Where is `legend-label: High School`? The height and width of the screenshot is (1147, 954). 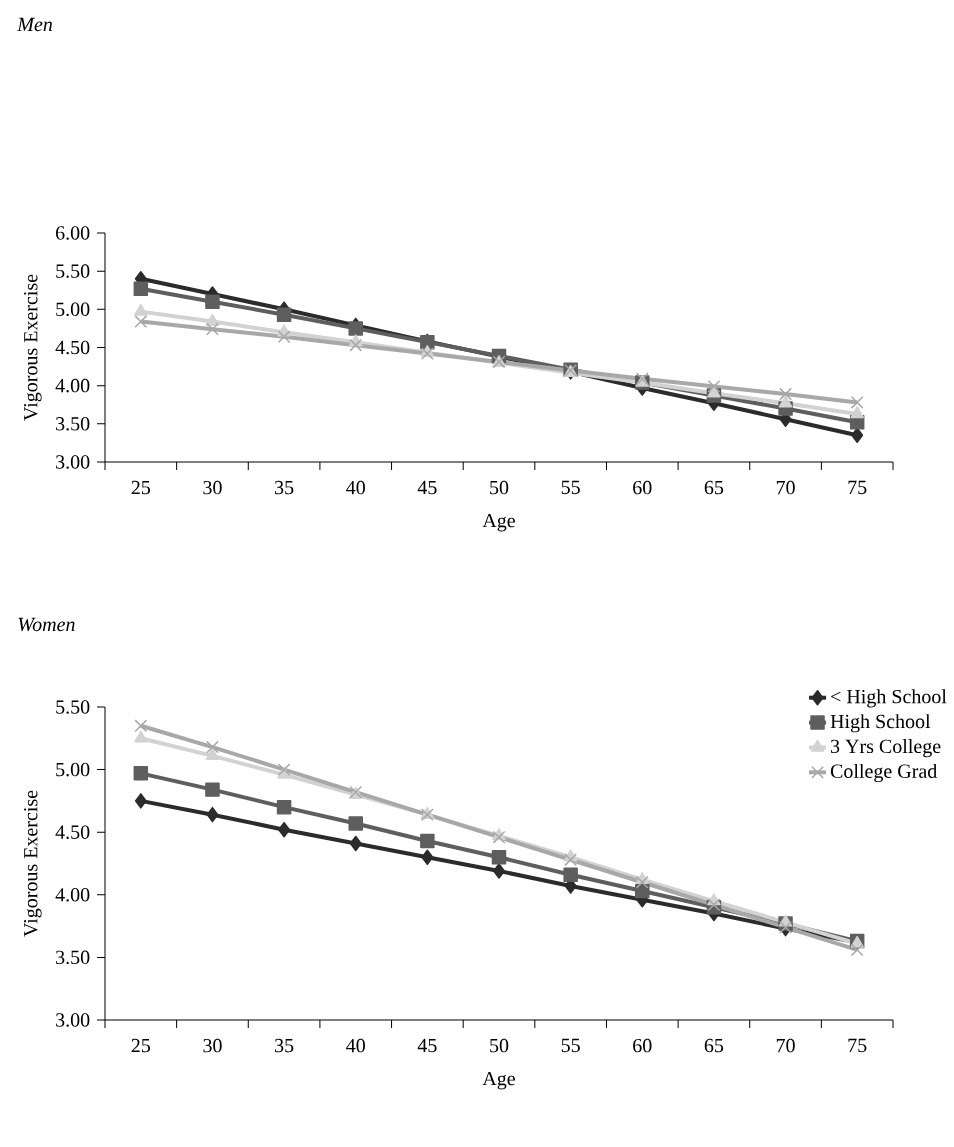
legend-label: High School is located at coordinates (880, 723).